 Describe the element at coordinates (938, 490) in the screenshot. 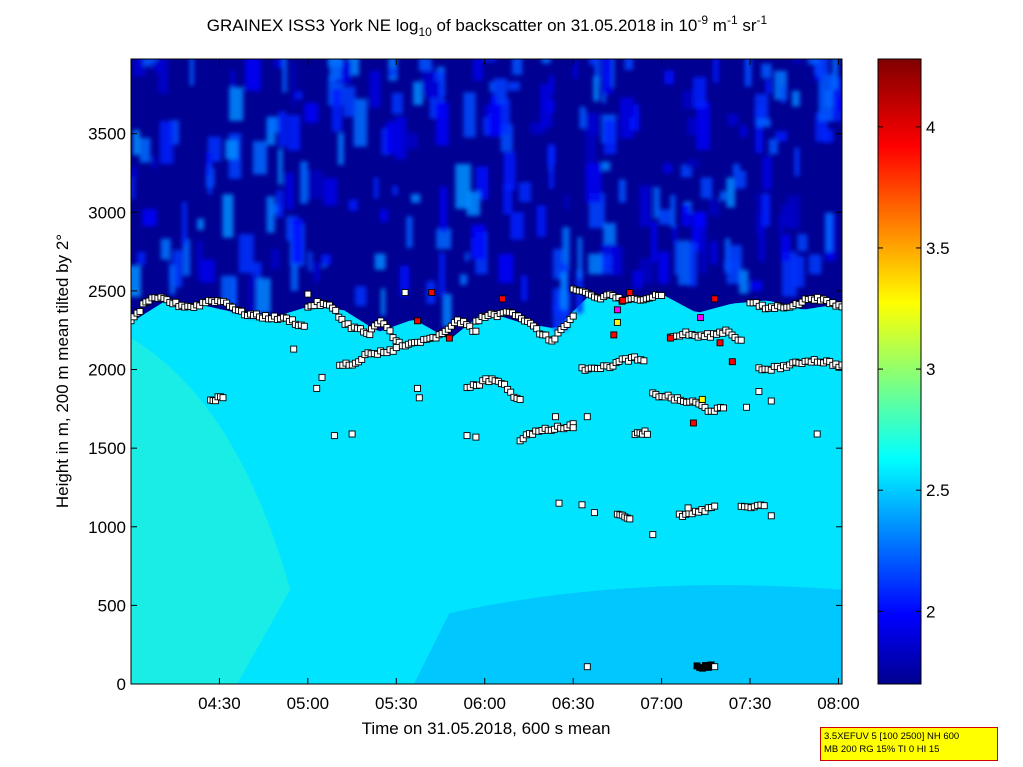

I see `colorbar-tick-label: 2.5` at that location.